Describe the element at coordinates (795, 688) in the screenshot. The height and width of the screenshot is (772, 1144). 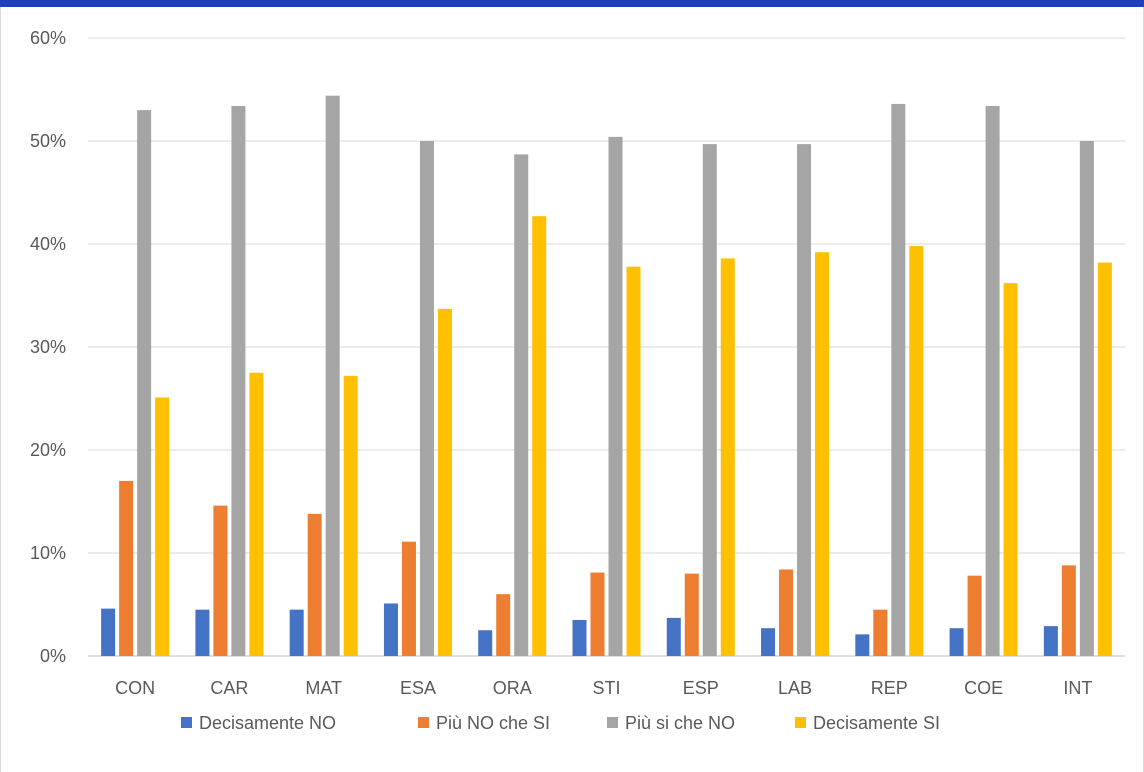
I see `x-tick-label: LAB` at that location.